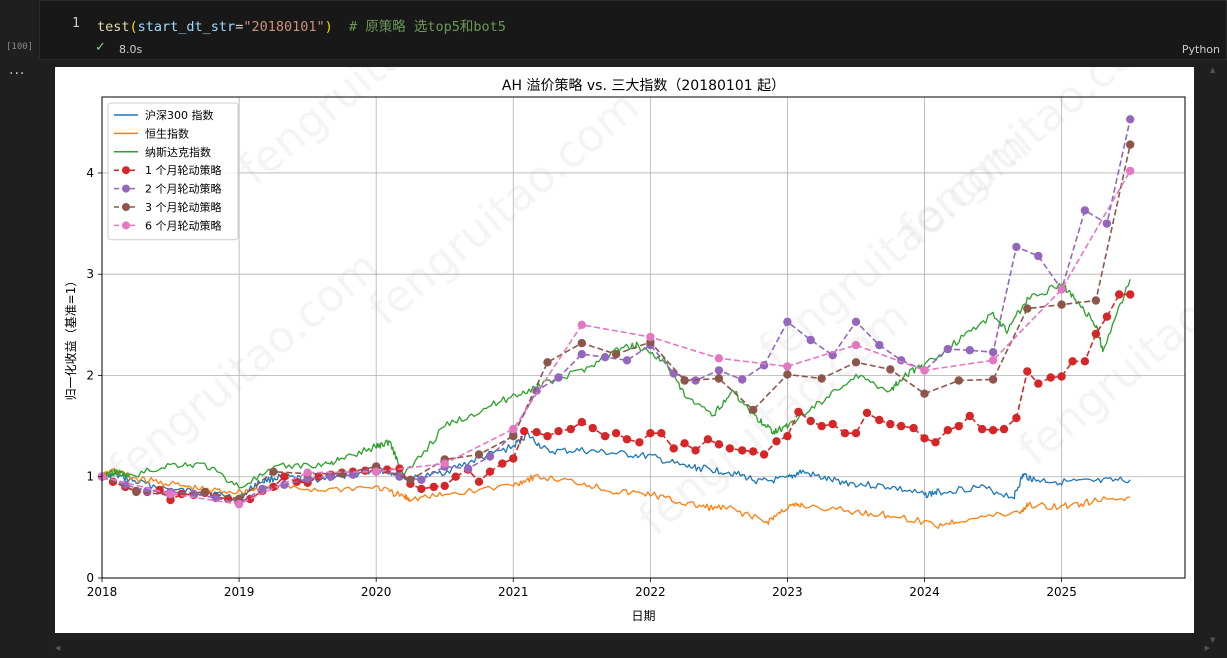 Image resolution: width=1227 pixels, height=658 pixels. What do you see at coordinates (787, 592) in the screenshot?
I see `x-tick-label: 2023` at bounding box center [787, 592].